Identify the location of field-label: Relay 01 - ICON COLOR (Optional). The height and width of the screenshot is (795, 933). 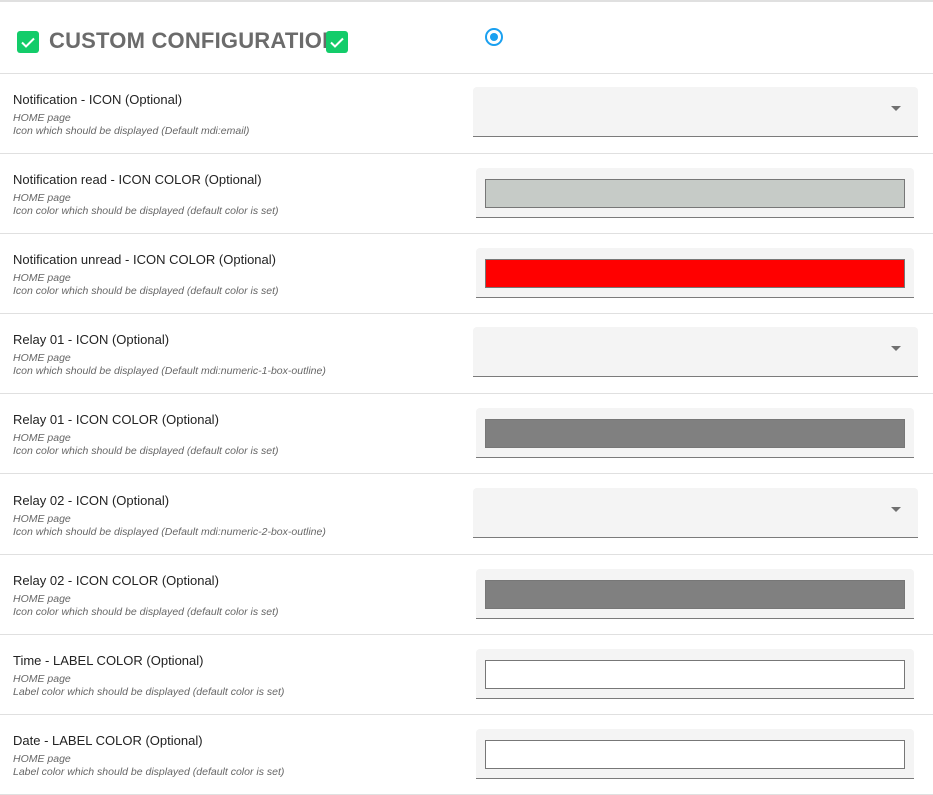
(116, 420).